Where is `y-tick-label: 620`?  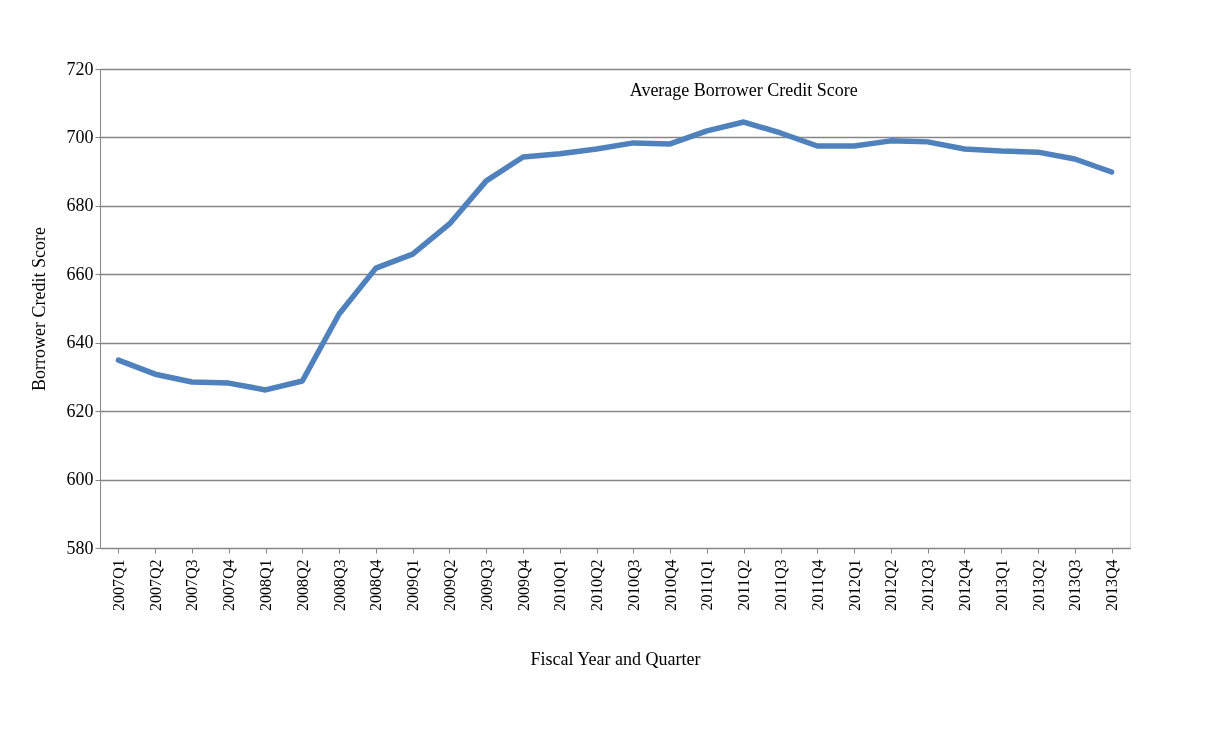 y-tick-label: 620 is located at coordinates (80, 410).